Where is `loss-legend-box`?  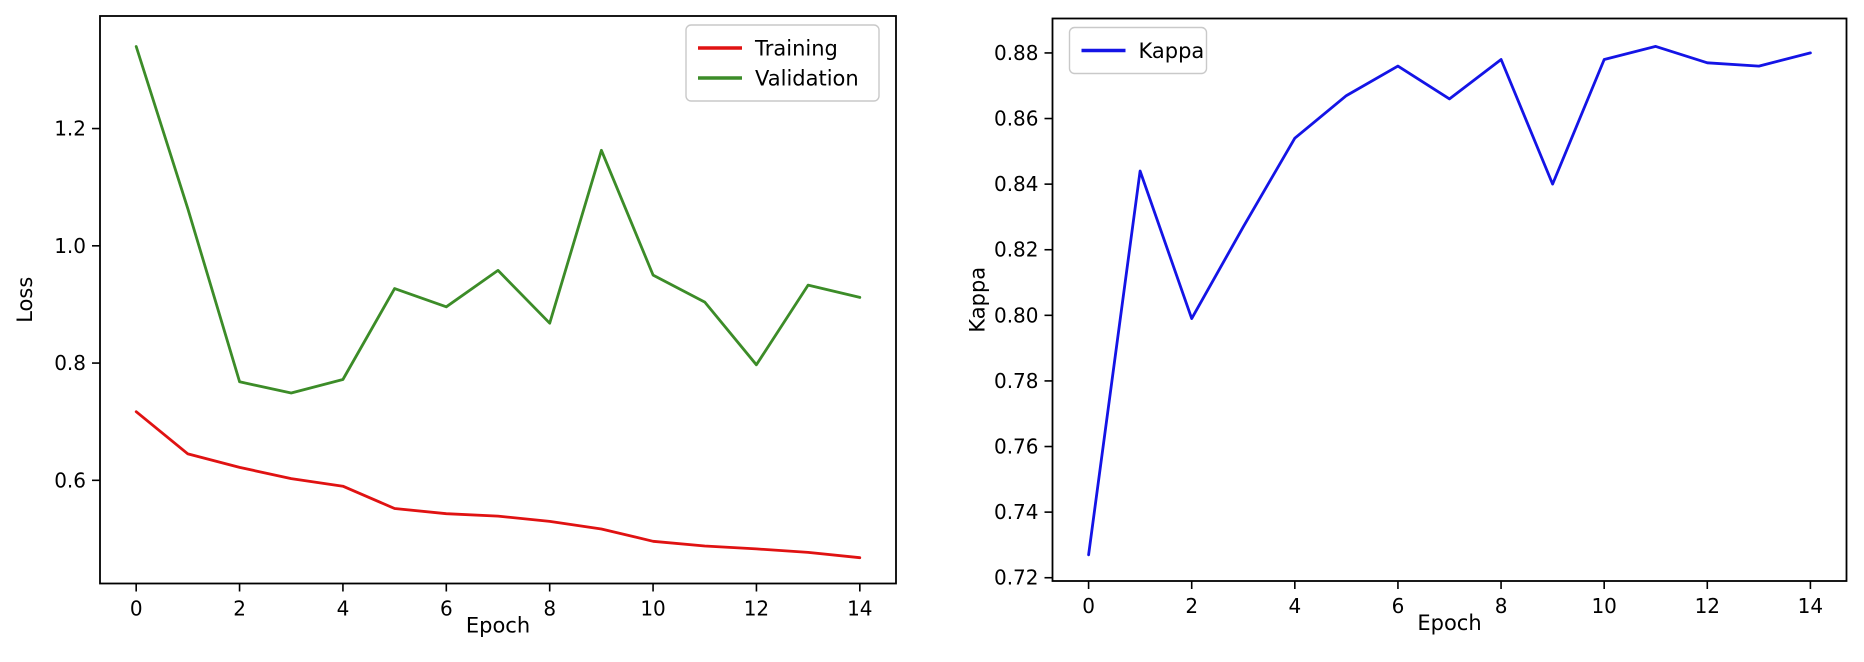
loss-legend-box is located at coordinates (782, 63).